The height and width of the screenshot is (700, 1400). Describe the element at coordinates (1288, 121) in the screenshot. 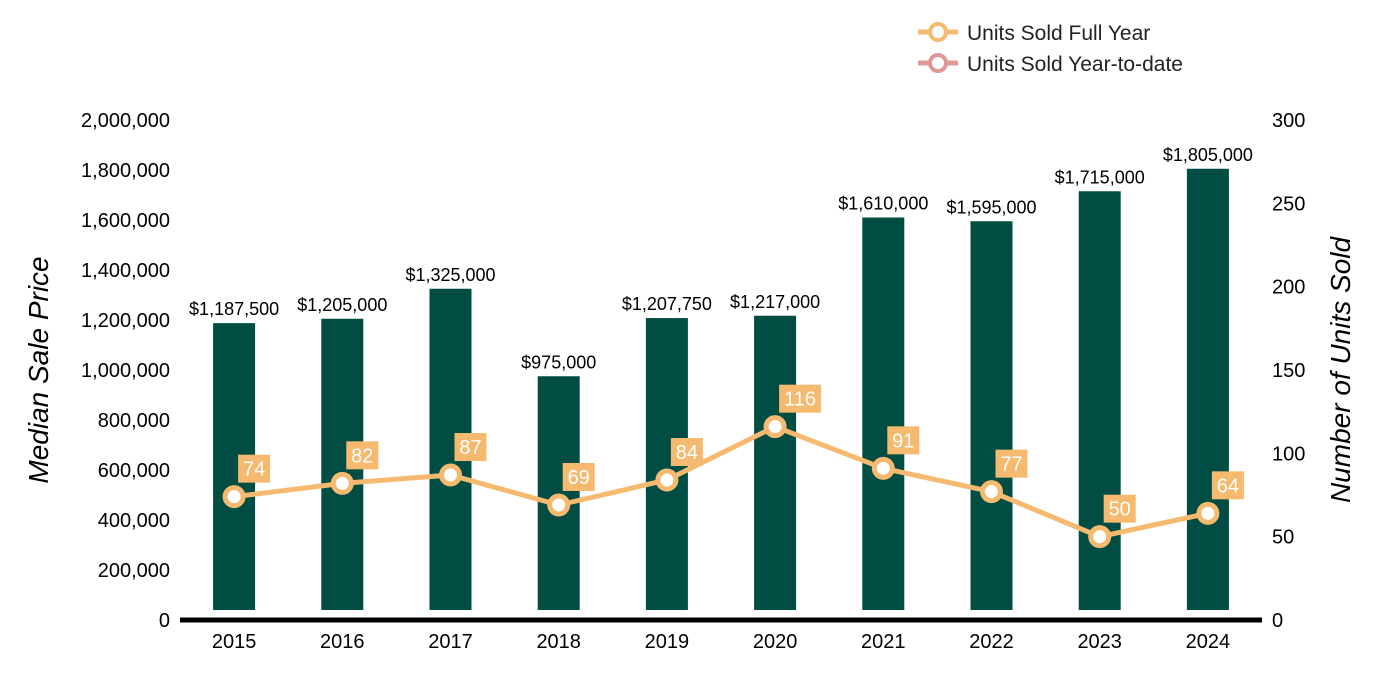

I see `y2-tick-label: 300` at that location.